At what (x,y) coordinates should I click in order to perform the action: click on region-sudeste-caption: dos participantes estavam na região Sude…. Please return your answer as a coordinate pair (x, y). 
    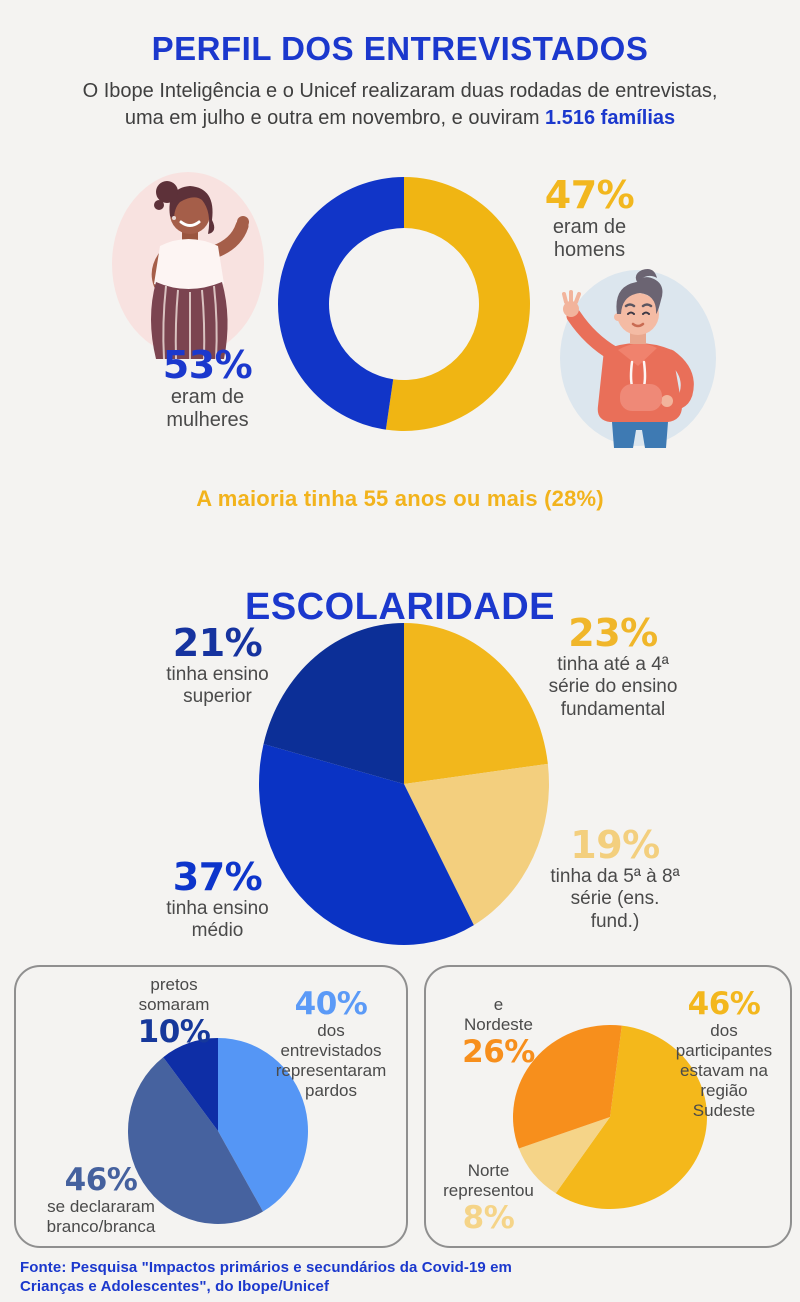
    Looking at the image, I should click on (724, 1071).